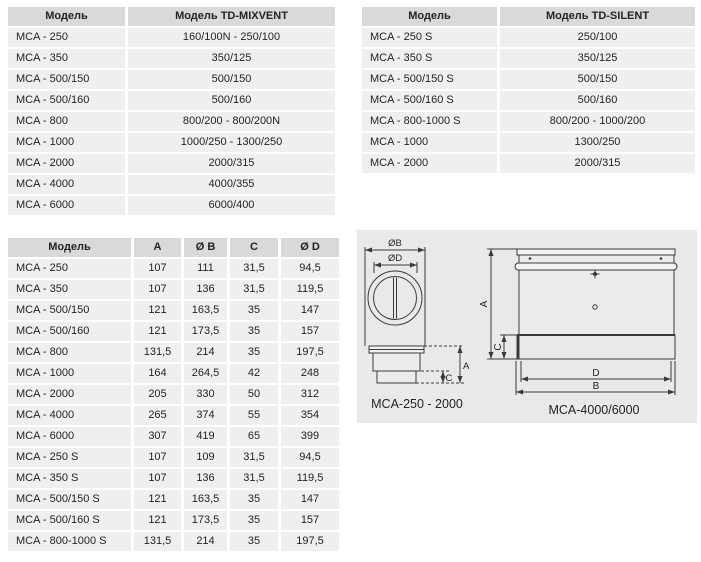  I want to click on dim-label-c: C, so click(449, 378).